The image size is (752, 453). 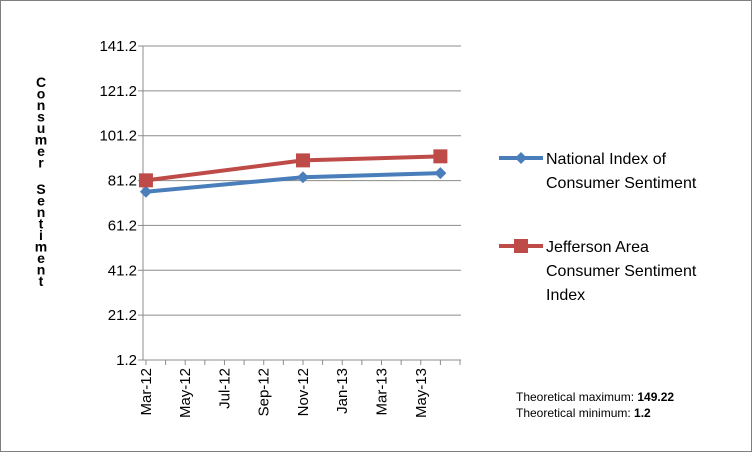 I want to click on y-tick-label: 21.2, so click(x=122, y=315).